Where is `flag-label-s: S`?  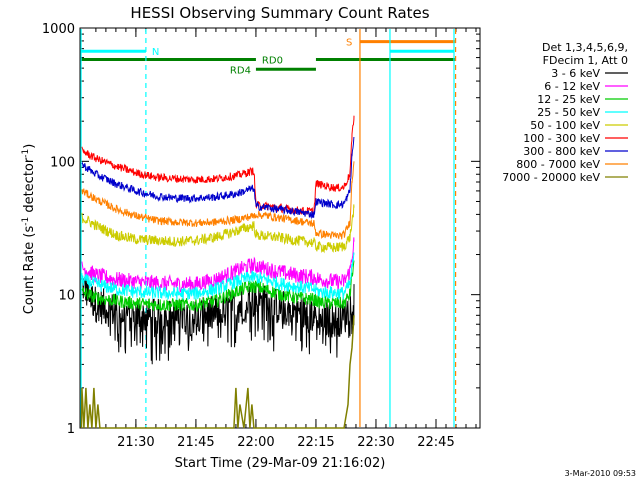 flag-label-s: S is located at coordinates (349, 43).